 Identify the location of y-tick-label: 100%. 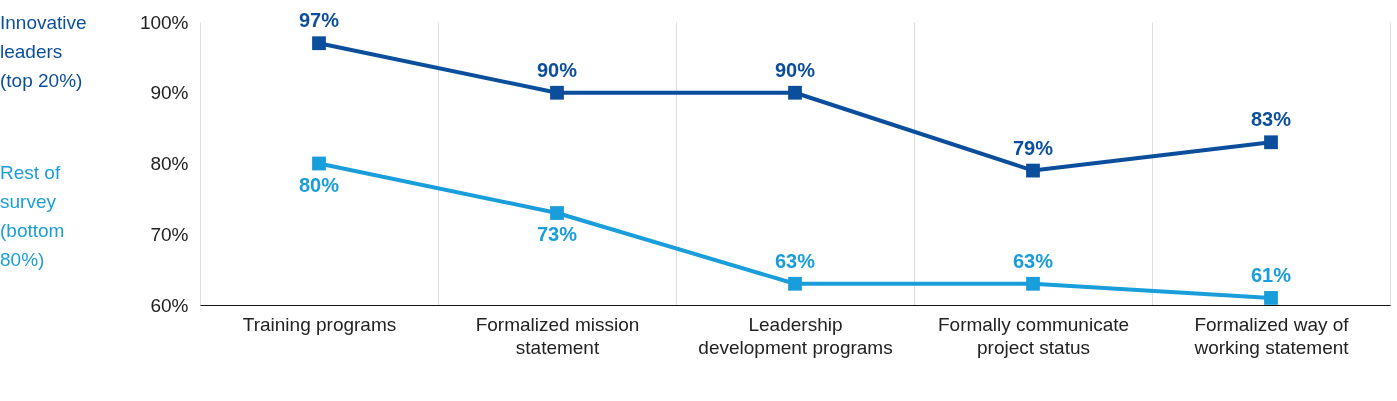
(164, 22).